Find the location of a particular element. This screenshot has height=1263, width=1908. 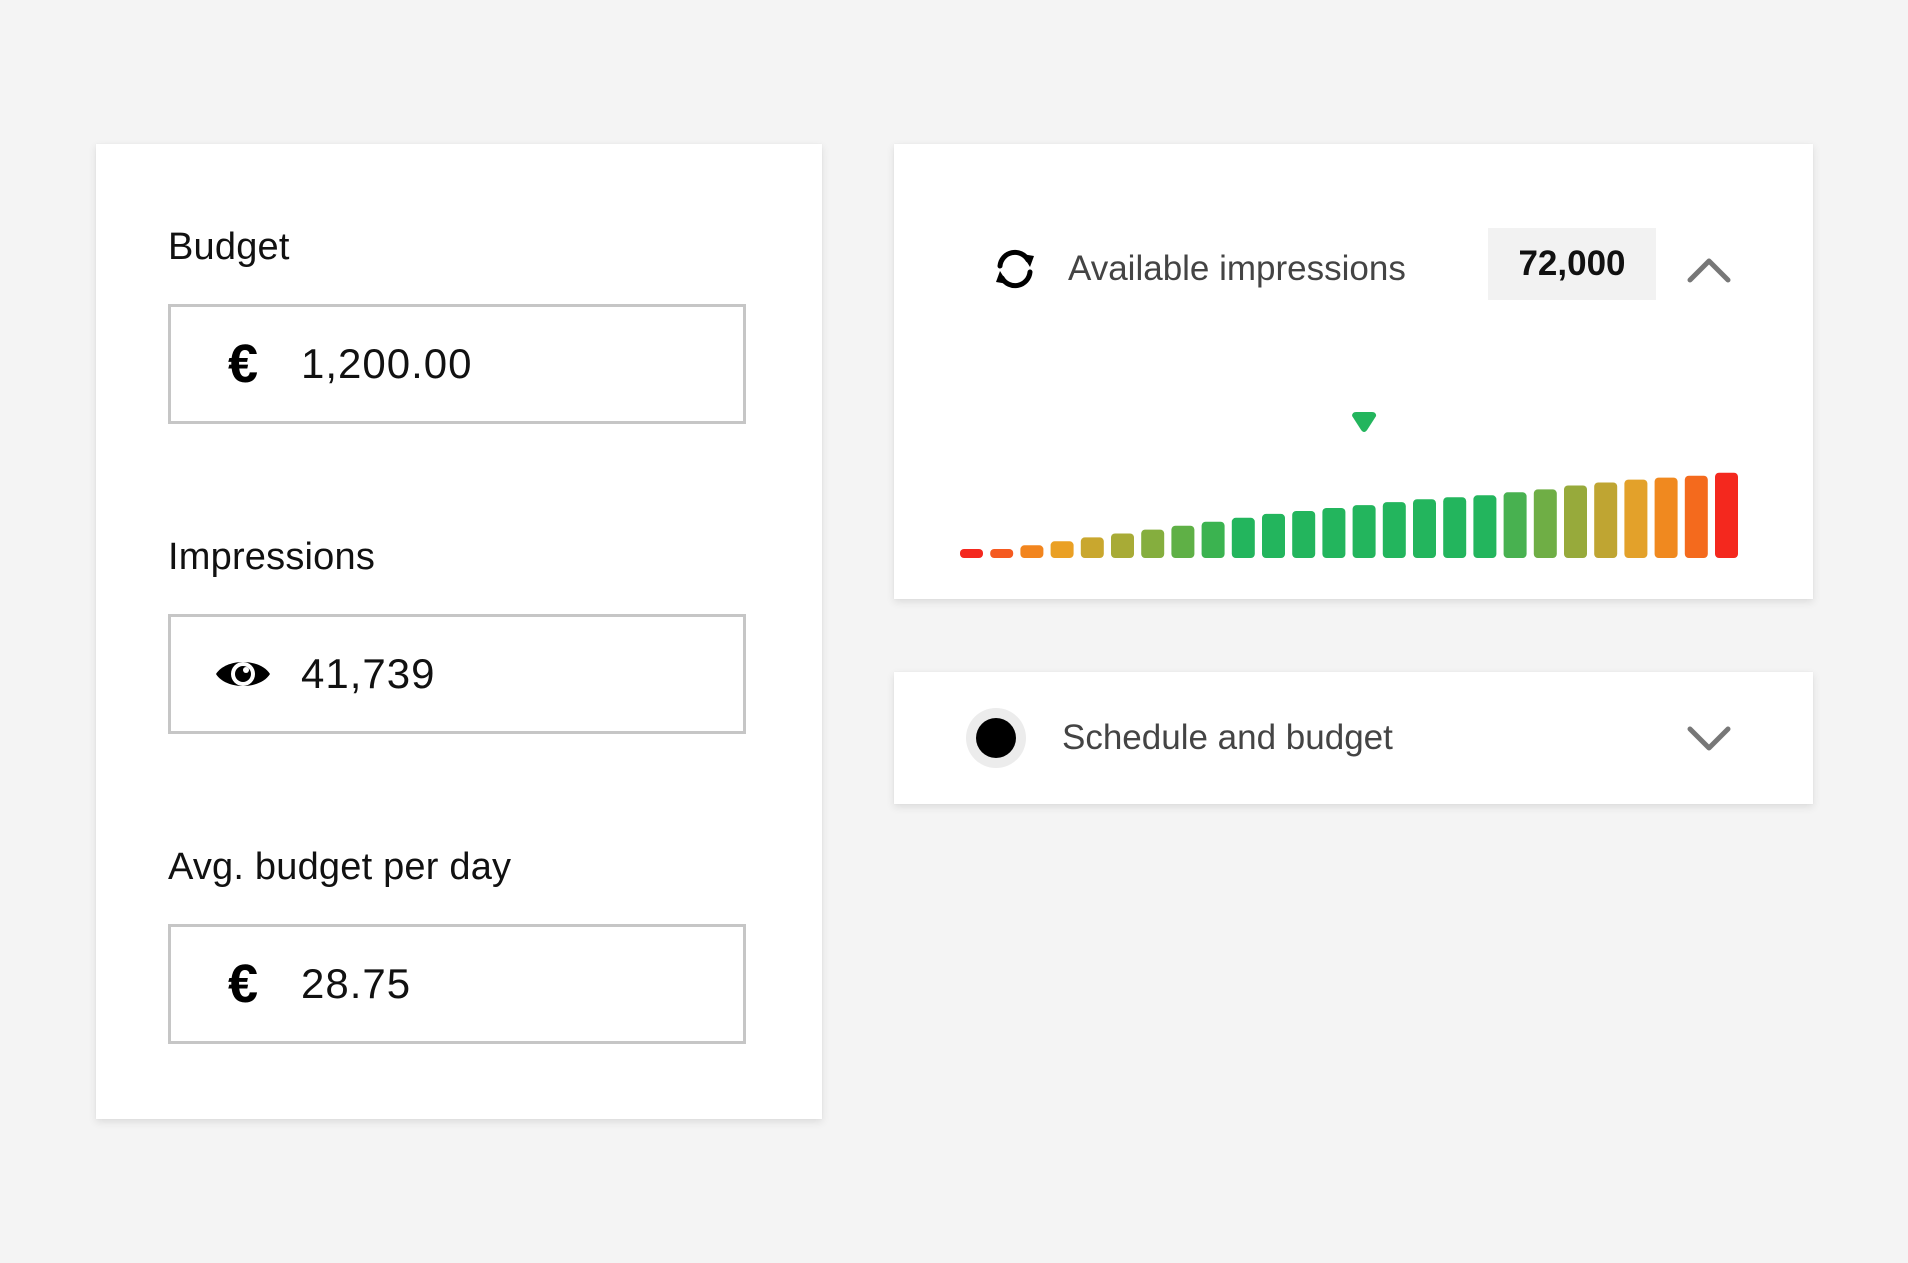

budget-label: Budget is located at coordinates (229, 247).